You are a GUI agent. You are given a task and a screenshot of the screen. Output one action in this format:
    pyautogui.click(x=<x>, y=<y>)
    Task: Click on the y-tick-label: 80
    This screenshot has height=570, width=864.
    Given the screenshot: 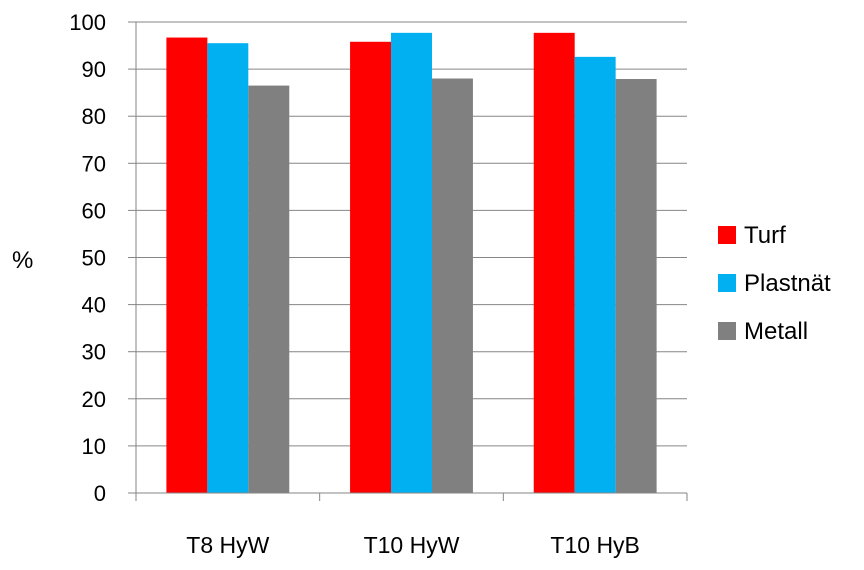 What is the action you would take?
    pyautogui.click(x=94, y=116)
    